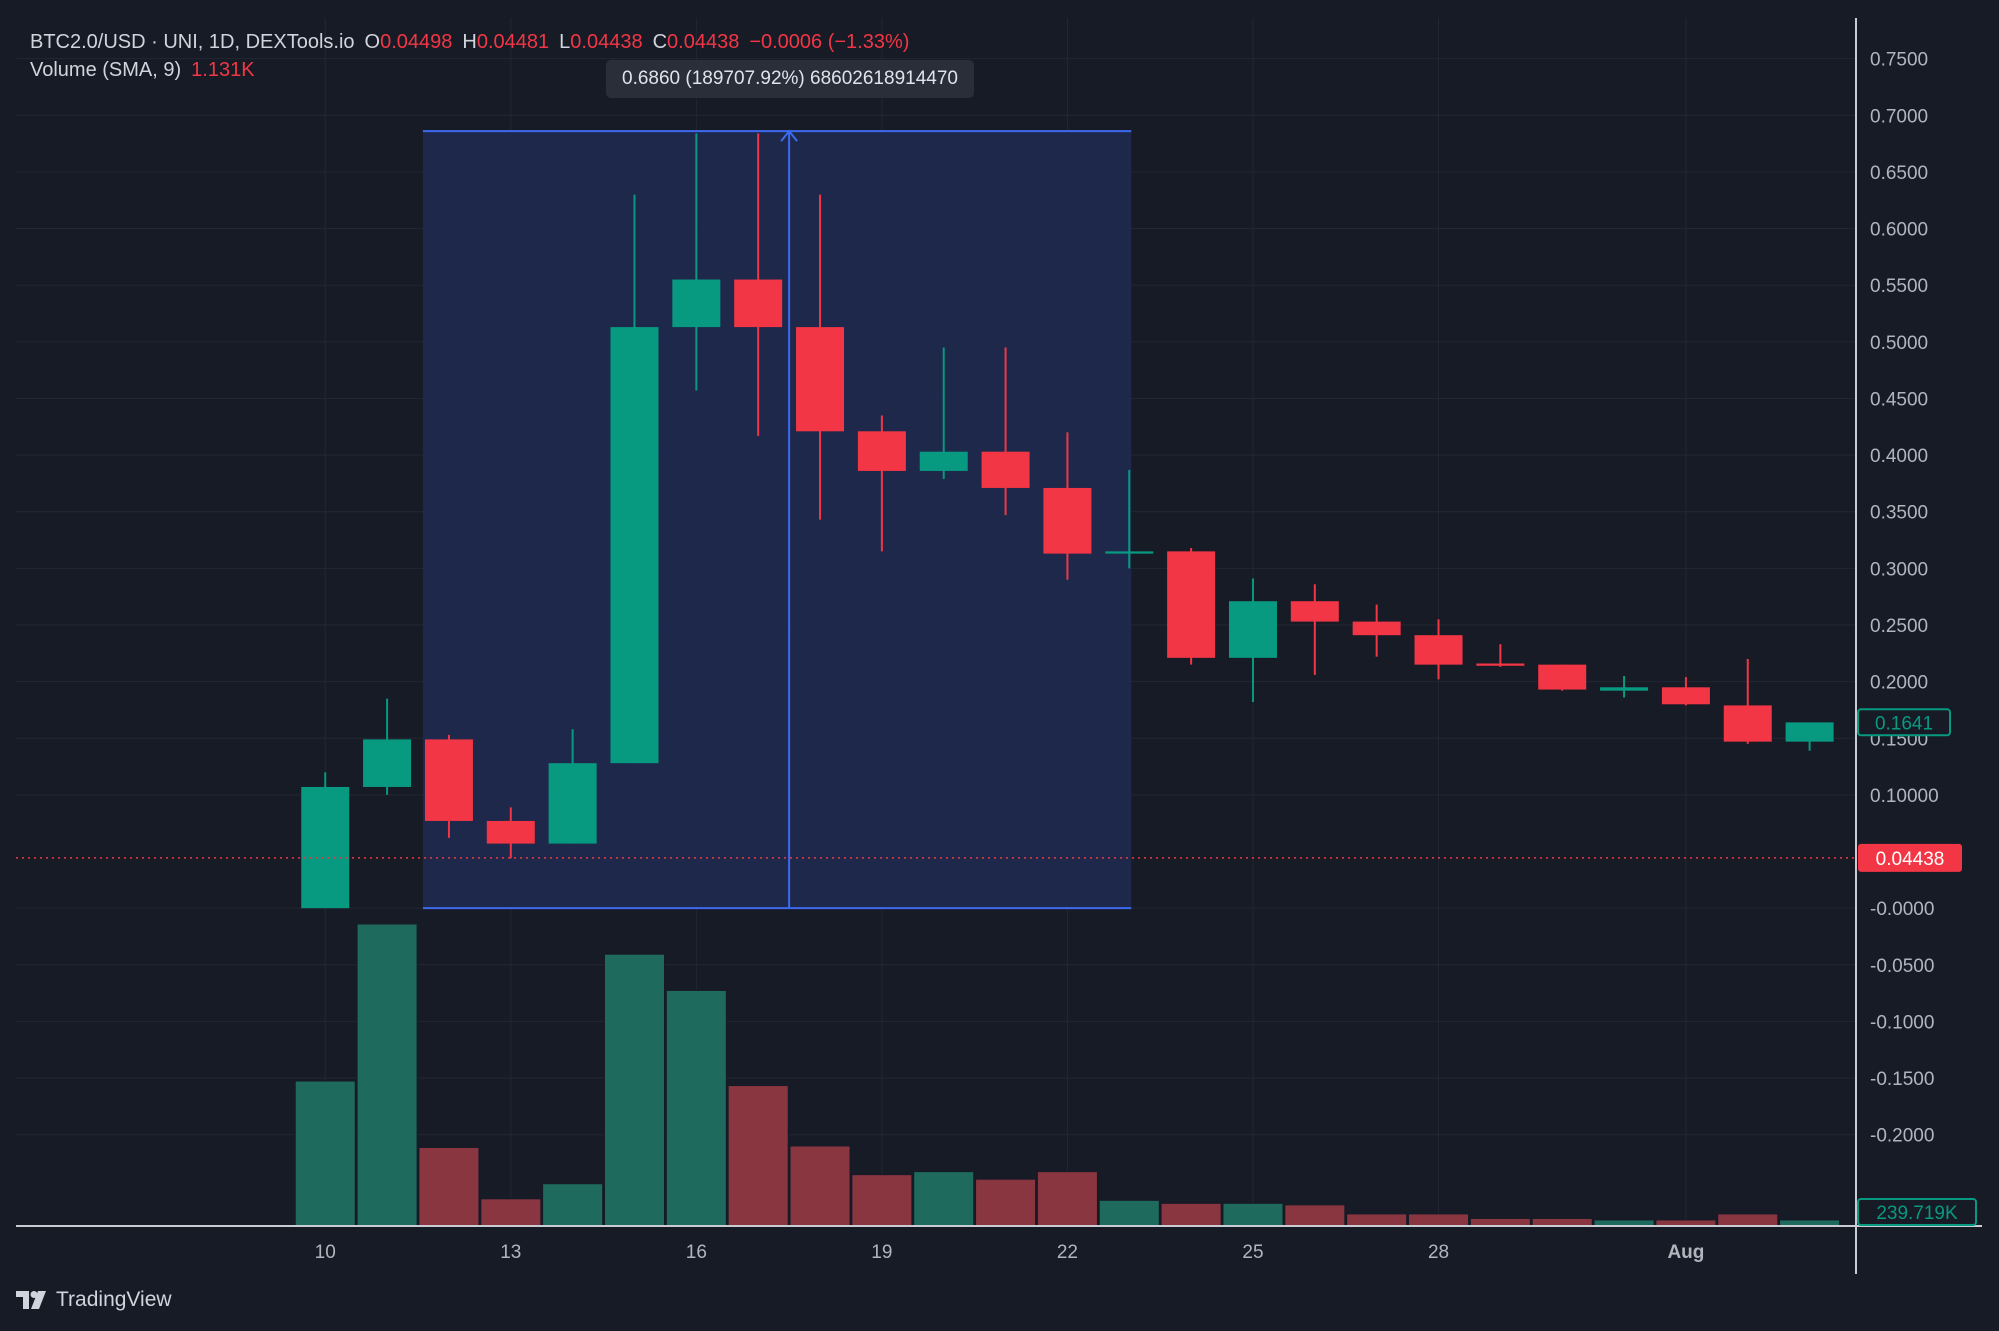 The width and height of the screenshot is (1999, 1331). What do you see at coordinates (1899, 399) in the screenshot?
I see `price-tick-label-6: 0.4500` at bounding box center [1899, 399].